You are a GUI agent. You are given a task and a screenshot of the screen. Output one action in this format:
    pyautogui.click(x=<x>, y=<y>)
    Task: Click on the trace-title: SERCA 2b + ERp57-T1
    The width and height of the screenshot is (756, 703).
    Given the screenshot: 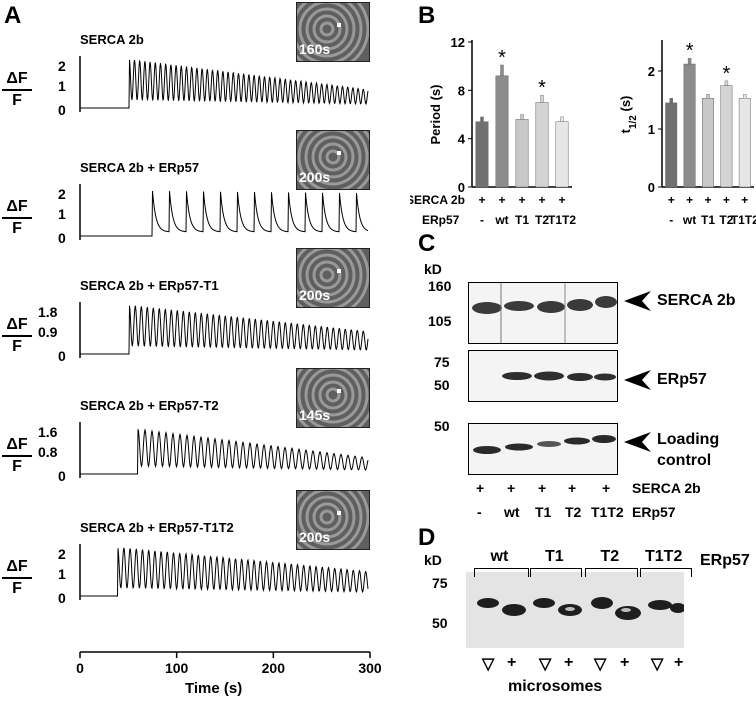 What is the action you would take?
    pyautogui.click(x=149, y=285)
    